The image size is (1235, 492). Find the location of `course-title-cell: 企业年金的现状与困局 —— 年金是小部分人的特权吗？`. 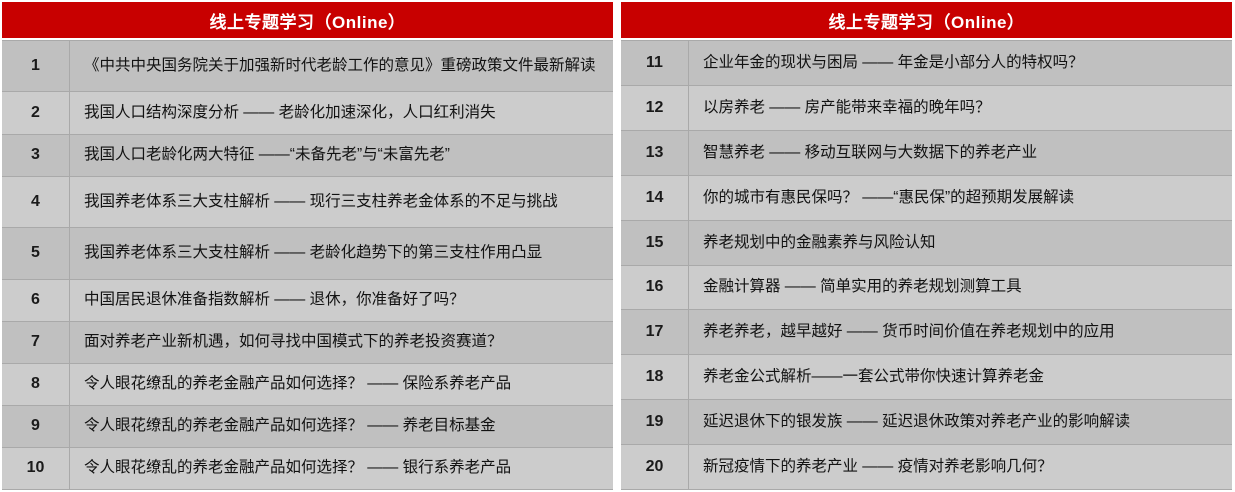

course-title-cell: 企业年金的现状与困局 —— 年金是小部分人的特权吗？ is located at coordinates (893, 62).